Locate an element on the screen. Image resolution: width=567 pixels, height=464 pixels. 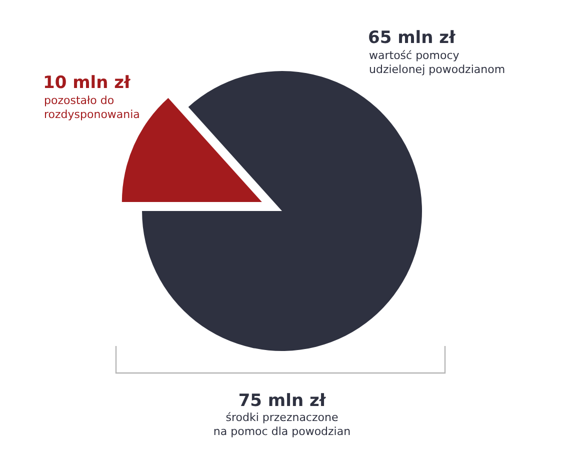
data-label: 10 mln zł is located at coordinates (87, 83).